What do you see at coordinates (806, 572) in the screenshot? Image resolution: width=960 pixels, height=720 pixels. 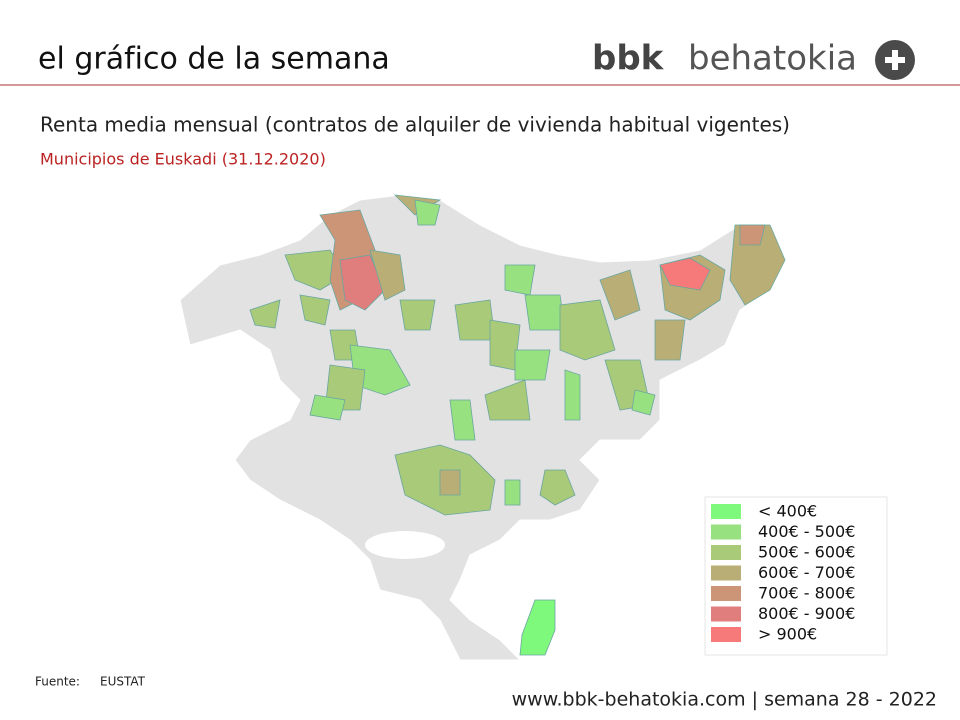 I see `legend-label: 600€ - 700€` at bounding box center [806, 572].